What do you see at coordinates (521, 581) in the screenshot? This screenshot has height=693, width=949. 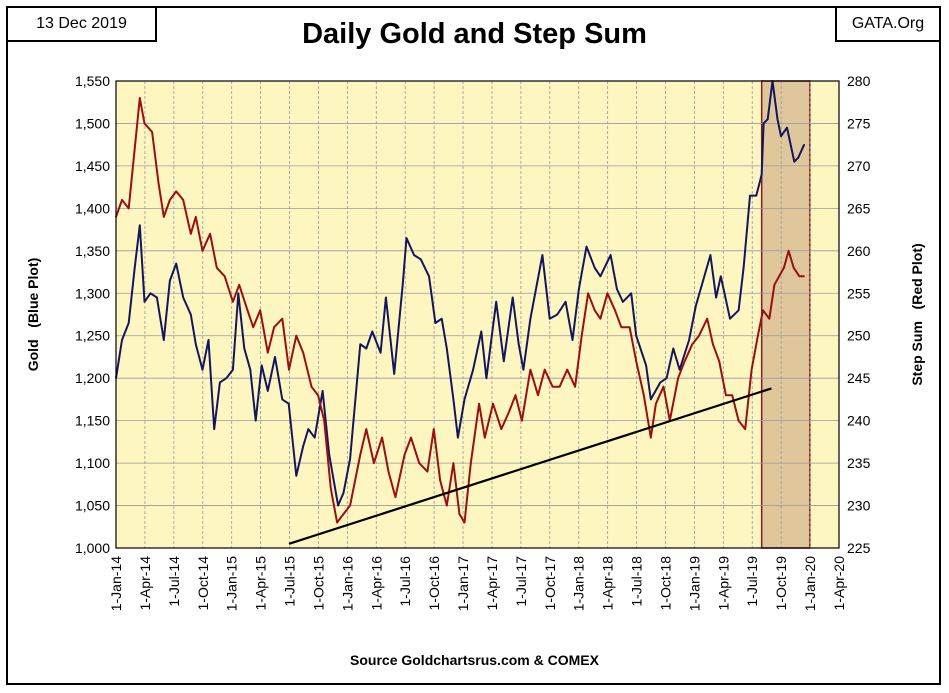 I see `x-tick-label: 1-Jul-17` at bounding box center [521, 581].